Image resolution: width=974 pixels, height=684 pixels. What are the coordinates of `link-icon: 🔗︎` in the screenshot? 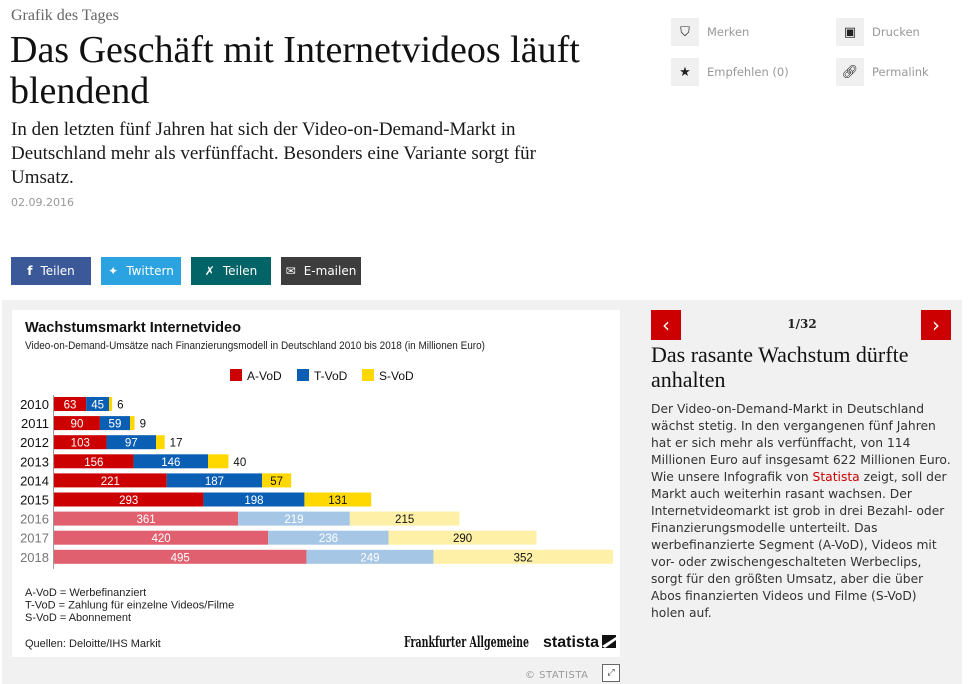 It's located at (850, 72).